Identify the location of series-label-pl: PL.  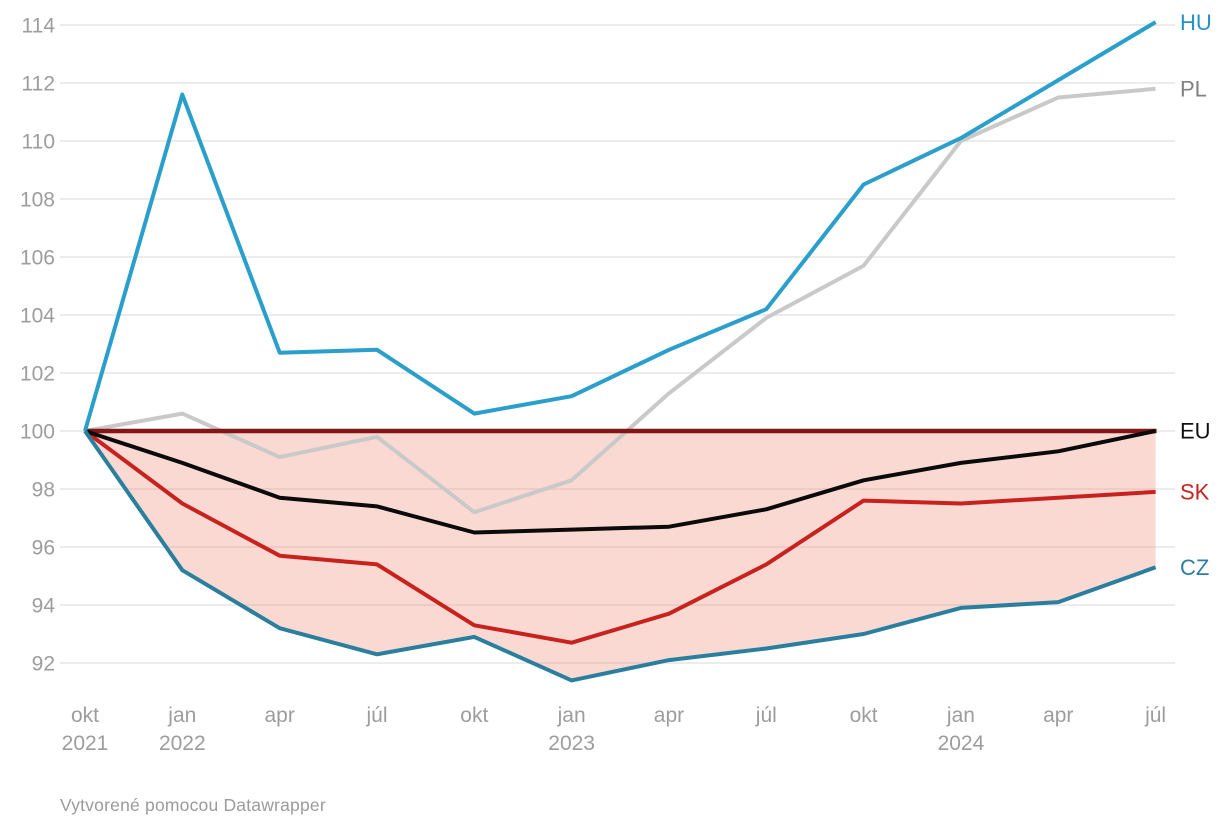
(1193, 89).